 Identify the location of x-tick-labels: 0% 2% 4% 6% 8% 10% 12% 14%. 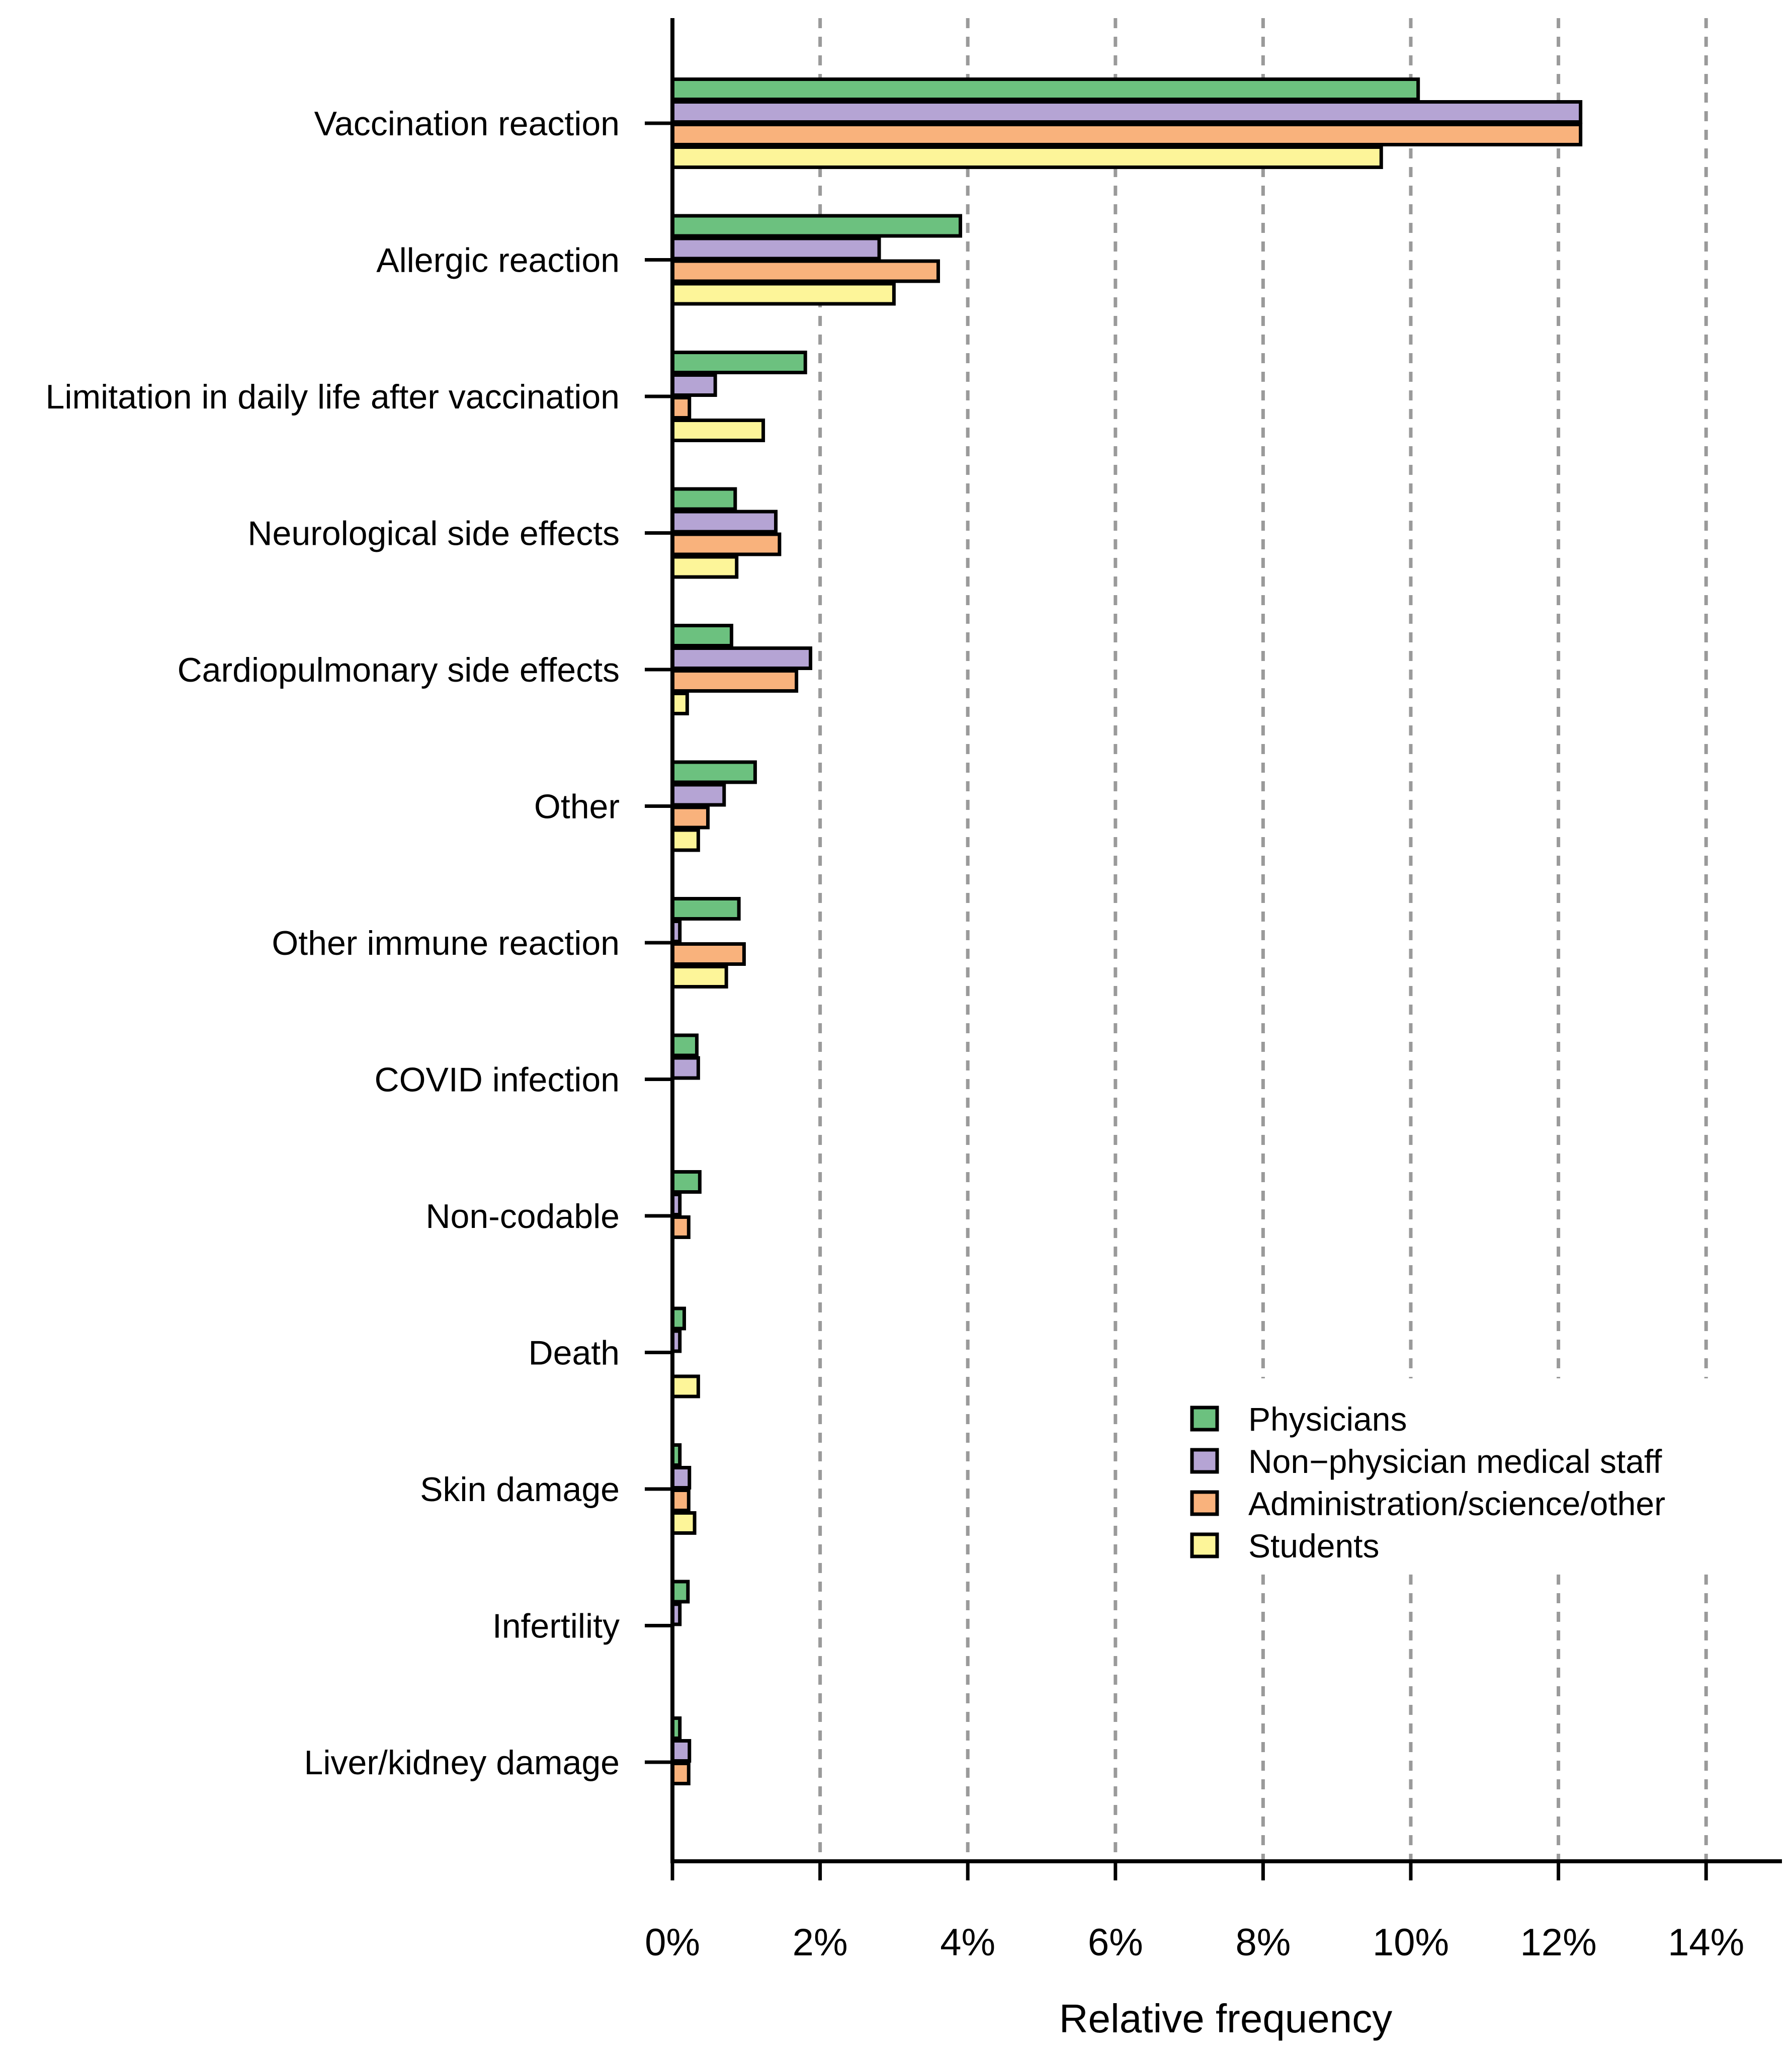
(1194, 1942).